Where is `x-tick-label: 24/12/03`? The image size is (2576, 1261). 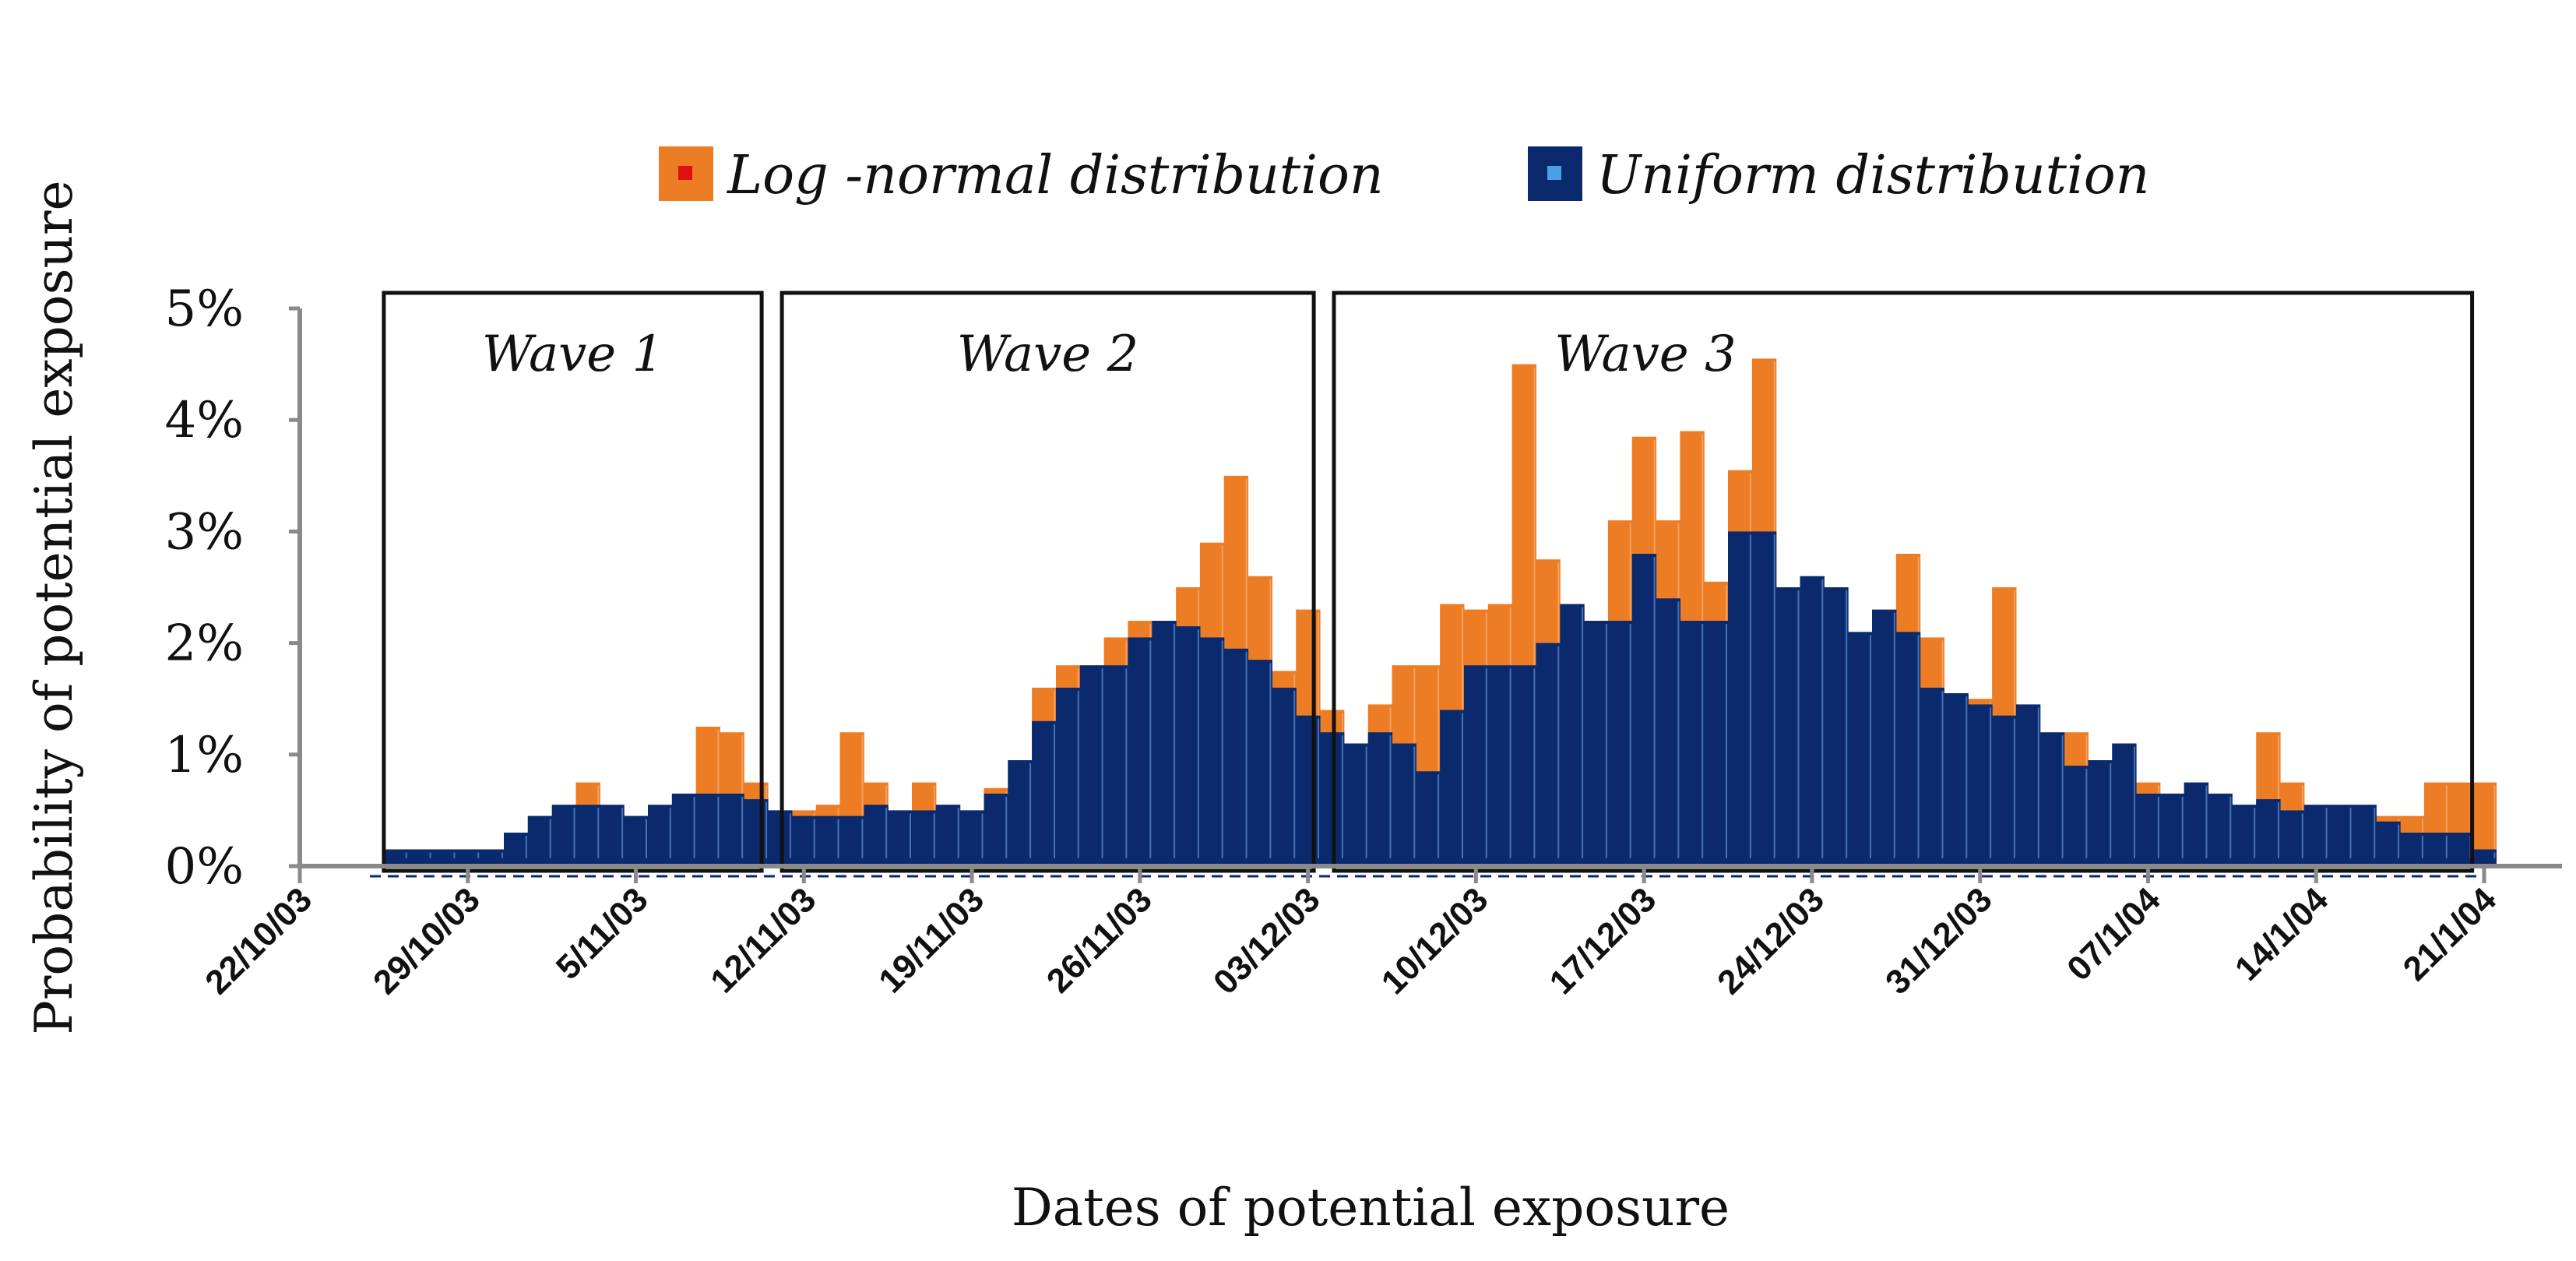 x-tick-label: 24/12/03 is located at coordinates (1771, 941).